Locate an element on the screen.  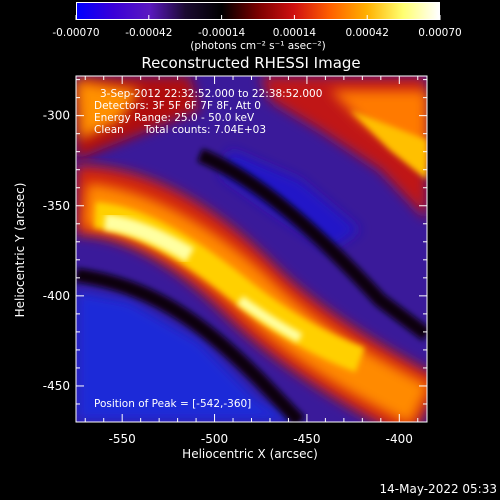
colorbar-tick-label: 0.00042 is located at coordinates (366, 33).